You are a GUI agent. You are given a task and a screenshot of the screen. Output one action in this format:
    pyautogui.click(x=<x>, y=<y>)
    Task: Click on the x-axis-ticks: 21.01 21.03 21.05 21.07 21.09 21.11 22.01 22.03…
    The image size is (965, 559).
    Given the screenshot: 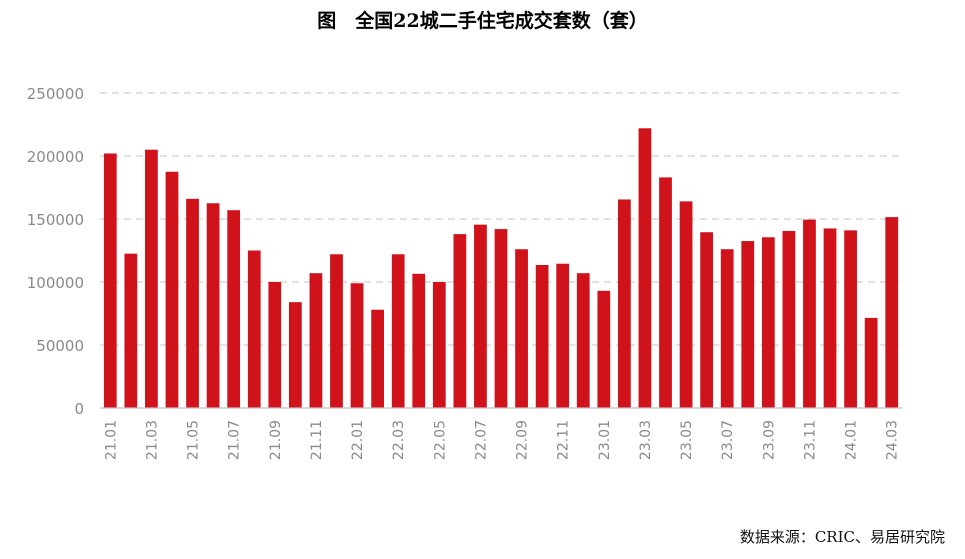 What is the action you would take?
    pyautogui.click(x=501, y=440)
    